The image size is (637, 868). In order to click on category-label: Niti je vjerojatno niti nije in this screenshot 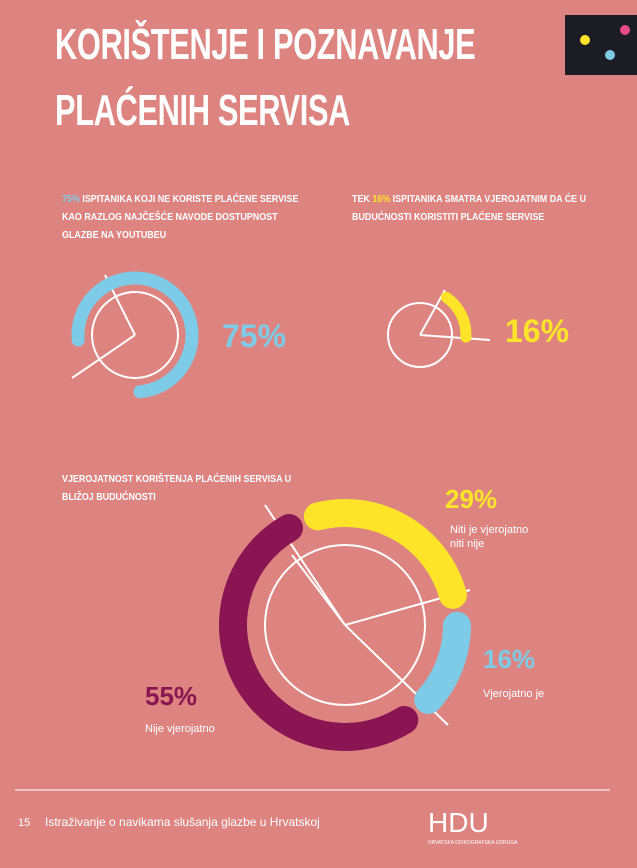, I will do `click(489, 537)`.